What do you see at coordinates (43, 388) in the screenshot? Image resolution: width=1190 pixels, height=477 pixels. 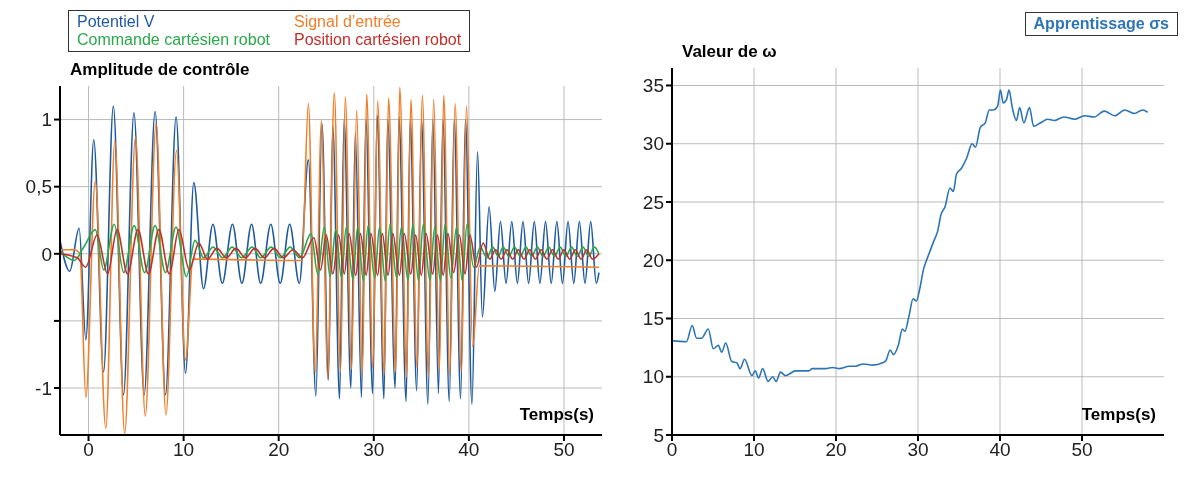 I see `y-tick-label: -1` at bounding box center [43, 388].